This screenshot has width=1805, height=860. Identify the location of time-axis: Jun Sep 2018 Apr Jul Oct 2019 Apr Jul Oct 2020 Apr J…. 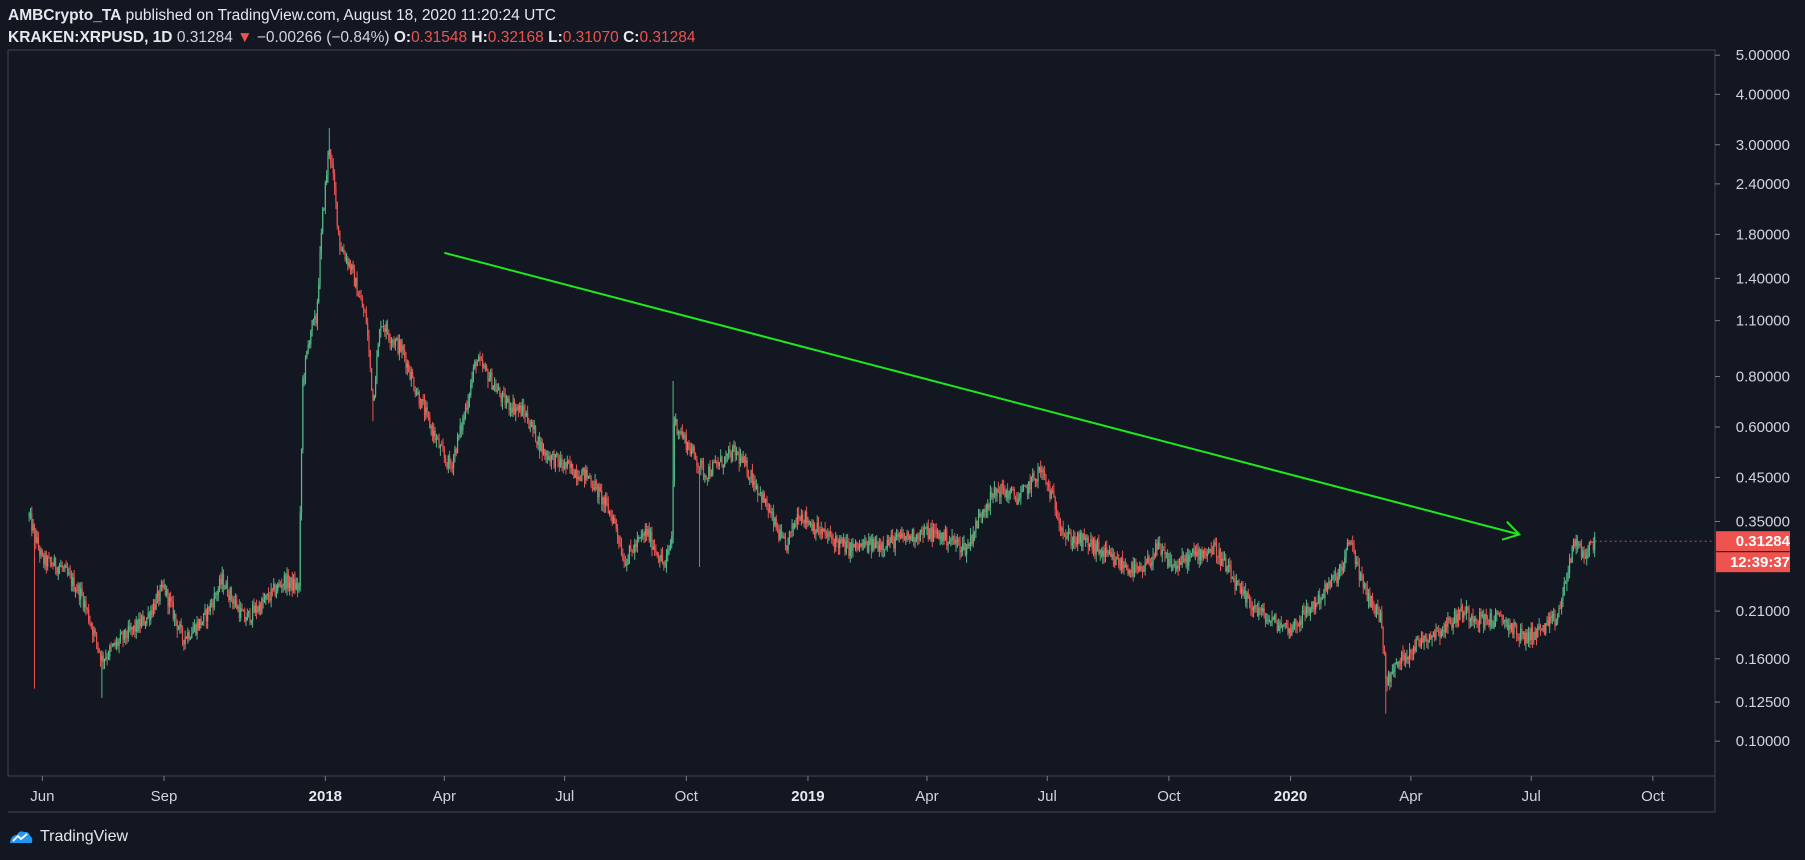
(847, 790).